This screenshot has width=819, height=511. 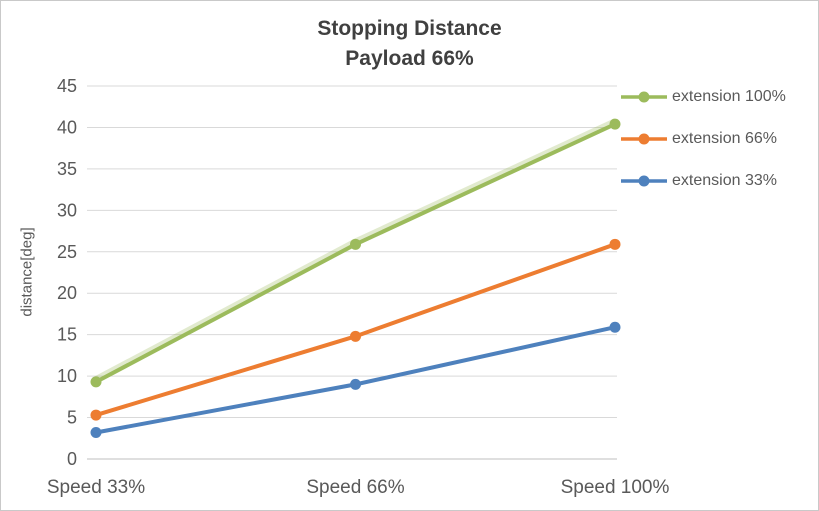 I want to click on y-tick-label: 20, so click(x=67, y=293).